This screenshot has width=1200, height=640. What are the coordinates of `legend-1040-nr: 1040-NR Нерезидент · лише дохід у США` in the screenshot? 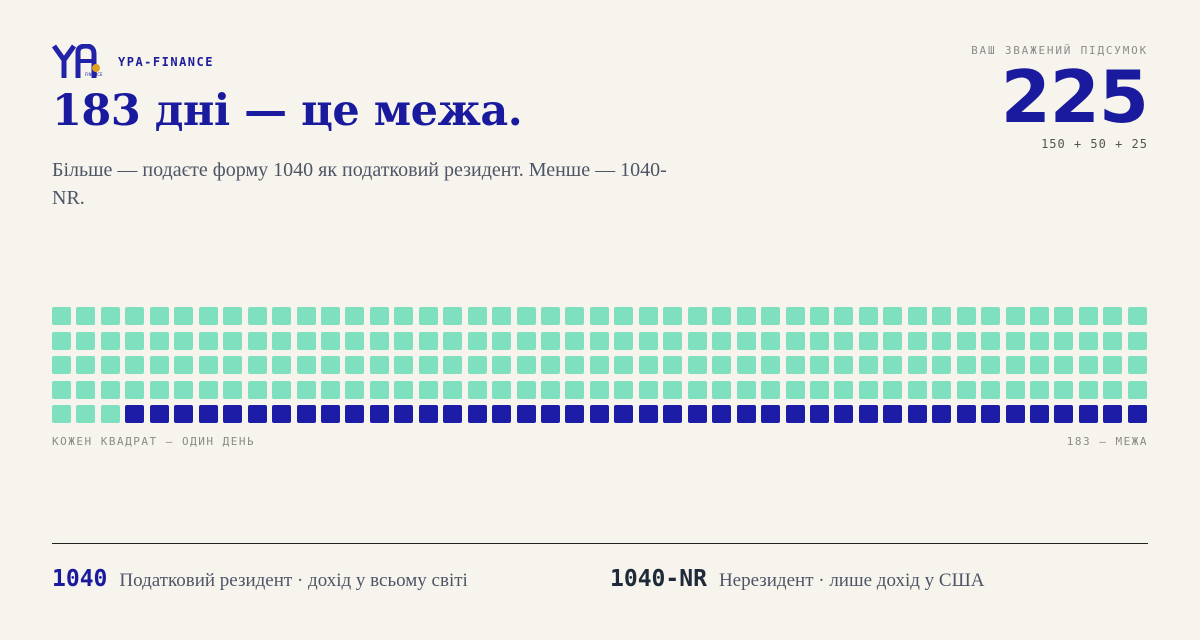 It's located at (797, 579).